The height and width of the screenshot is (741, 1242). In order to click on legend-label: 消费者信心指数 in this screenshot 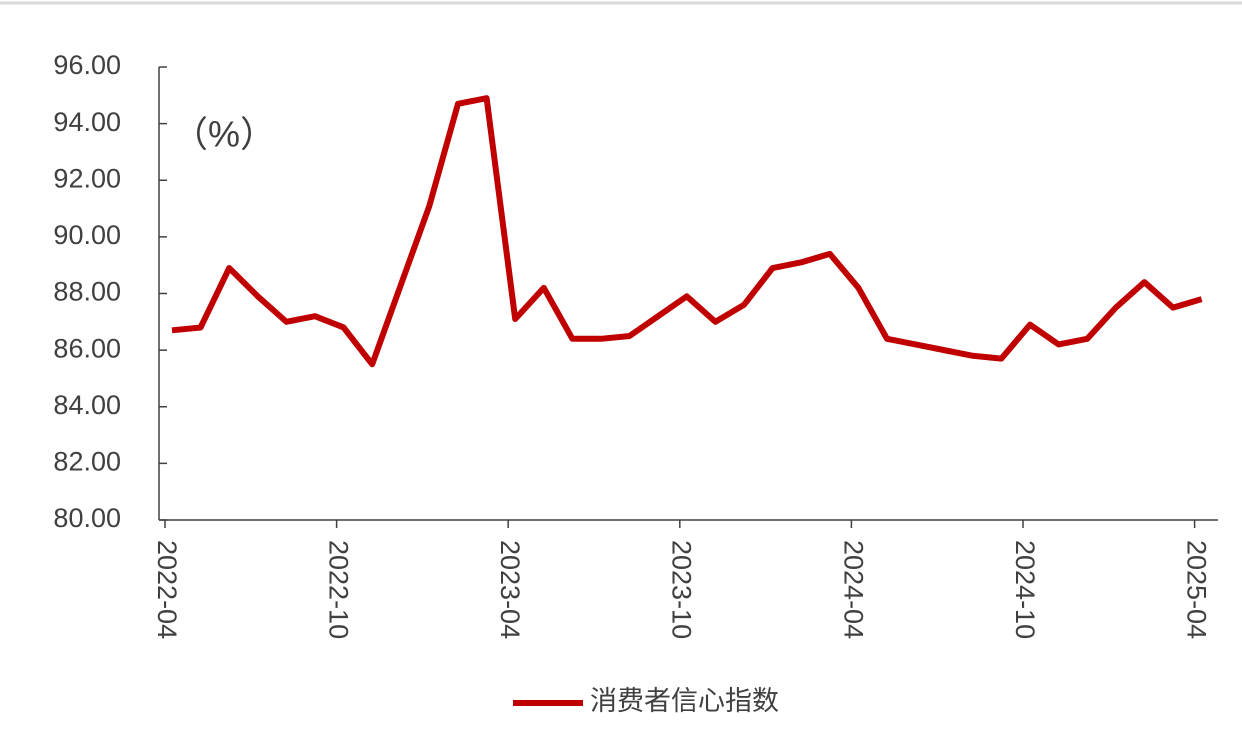, I will do `click(684, 701)`.